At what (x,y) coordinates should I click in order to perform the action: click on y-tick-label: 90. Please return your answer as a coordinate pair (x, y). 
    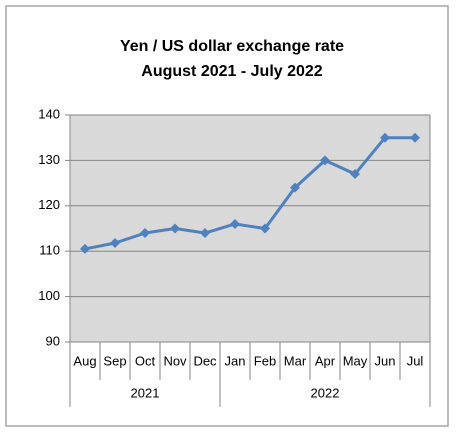
    Looking at the image, I should click on (53, 340).